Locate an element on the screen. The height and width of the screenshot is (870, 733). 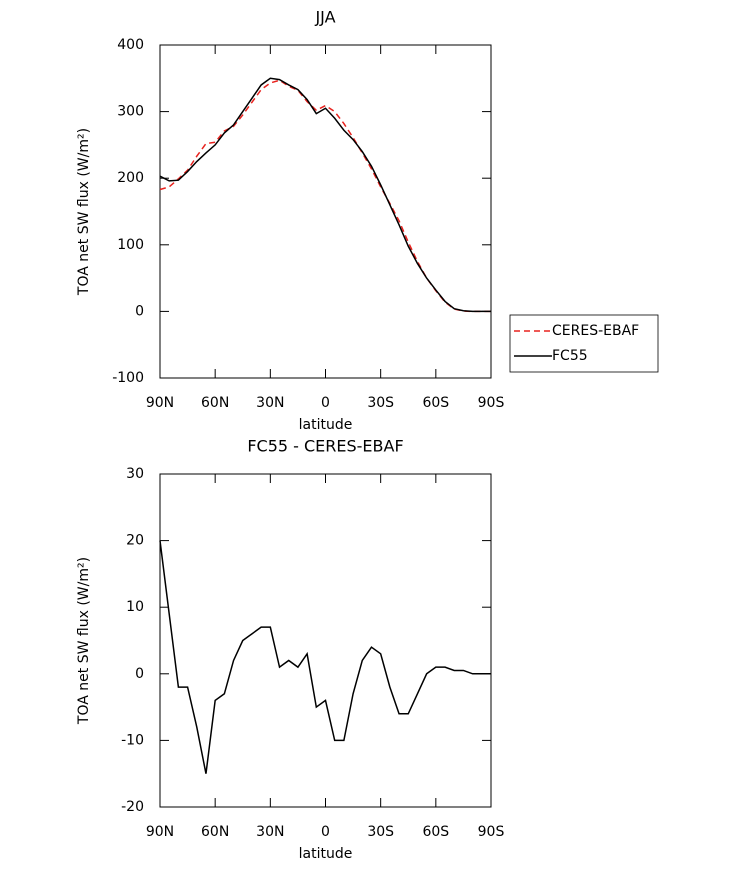
legend-label: FC55 is located at coordinates (570, 356).